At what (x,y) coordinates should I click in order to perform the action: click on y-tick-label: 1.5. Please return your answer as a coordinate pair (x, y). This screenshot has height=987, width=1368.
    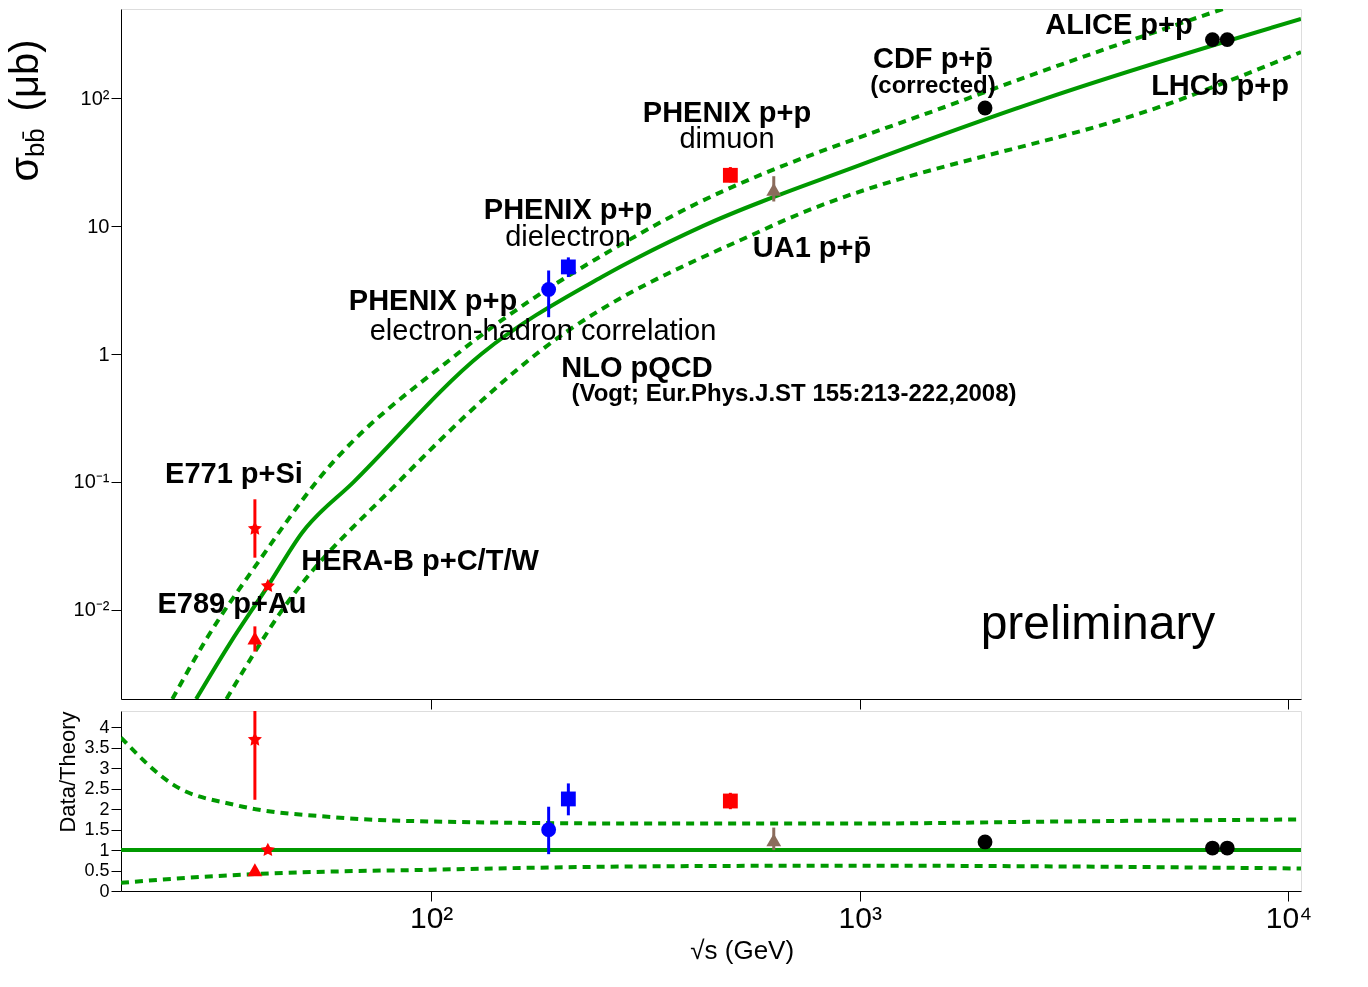
    Looking at the image, I should click on (97, 829).